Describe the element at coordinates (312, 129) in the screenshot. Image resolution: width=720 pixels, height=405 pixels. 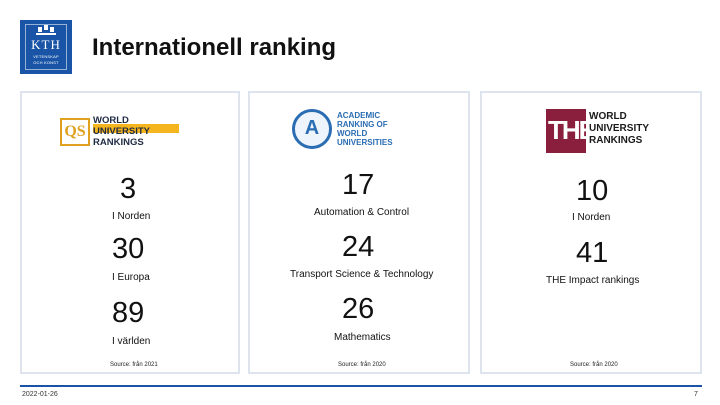
I see `arwu-emblem: A` at that location.